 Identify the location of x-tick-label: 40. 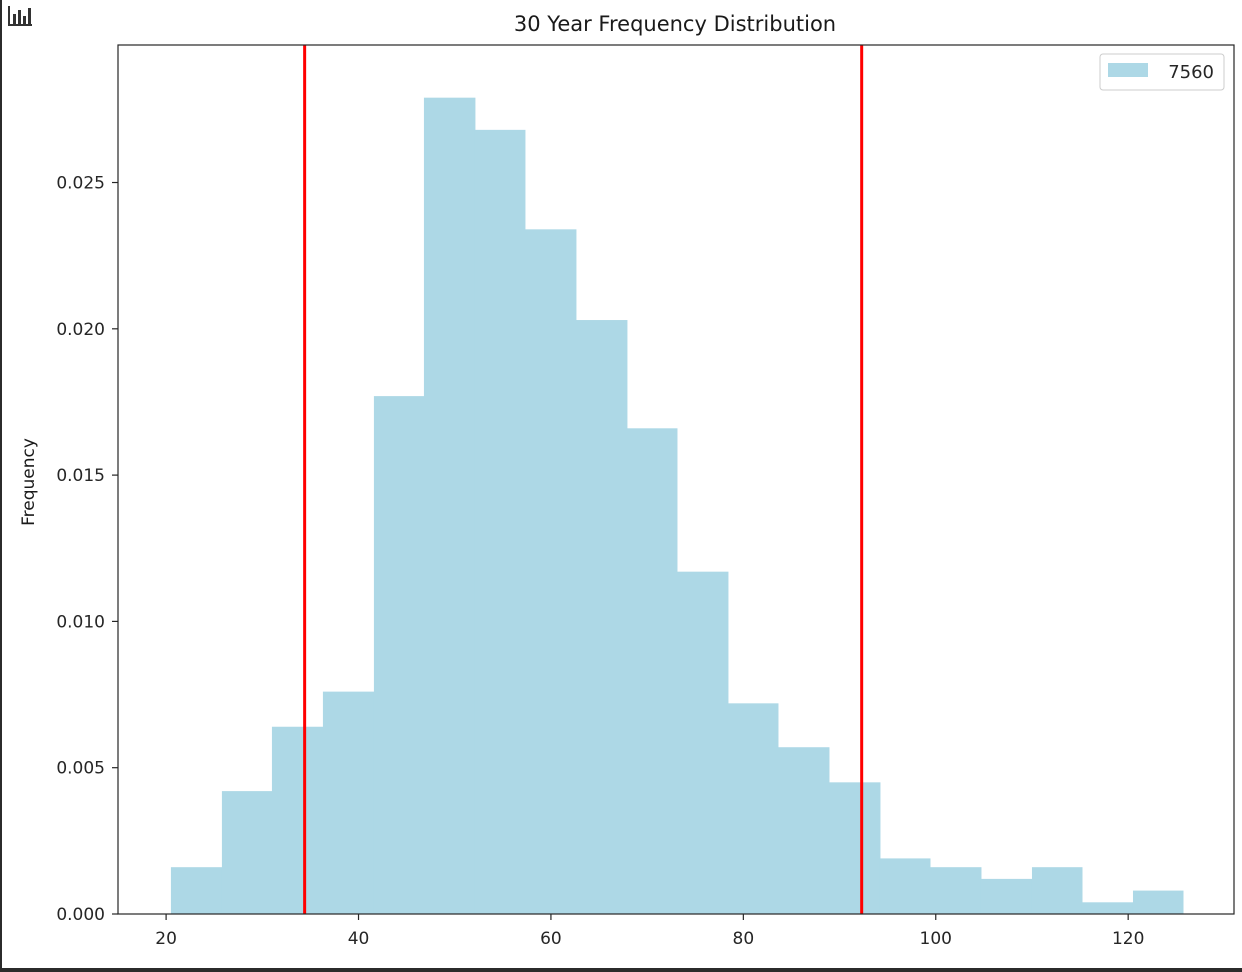
(359, 939).